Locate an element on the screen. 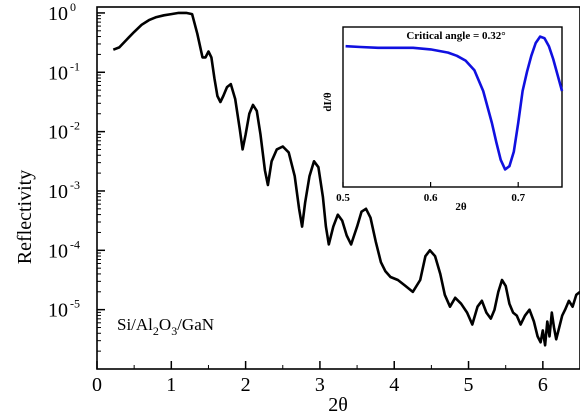 This screenshot has width=580, height=417. inset-derivative-curve is located at coordinates (454, 103).